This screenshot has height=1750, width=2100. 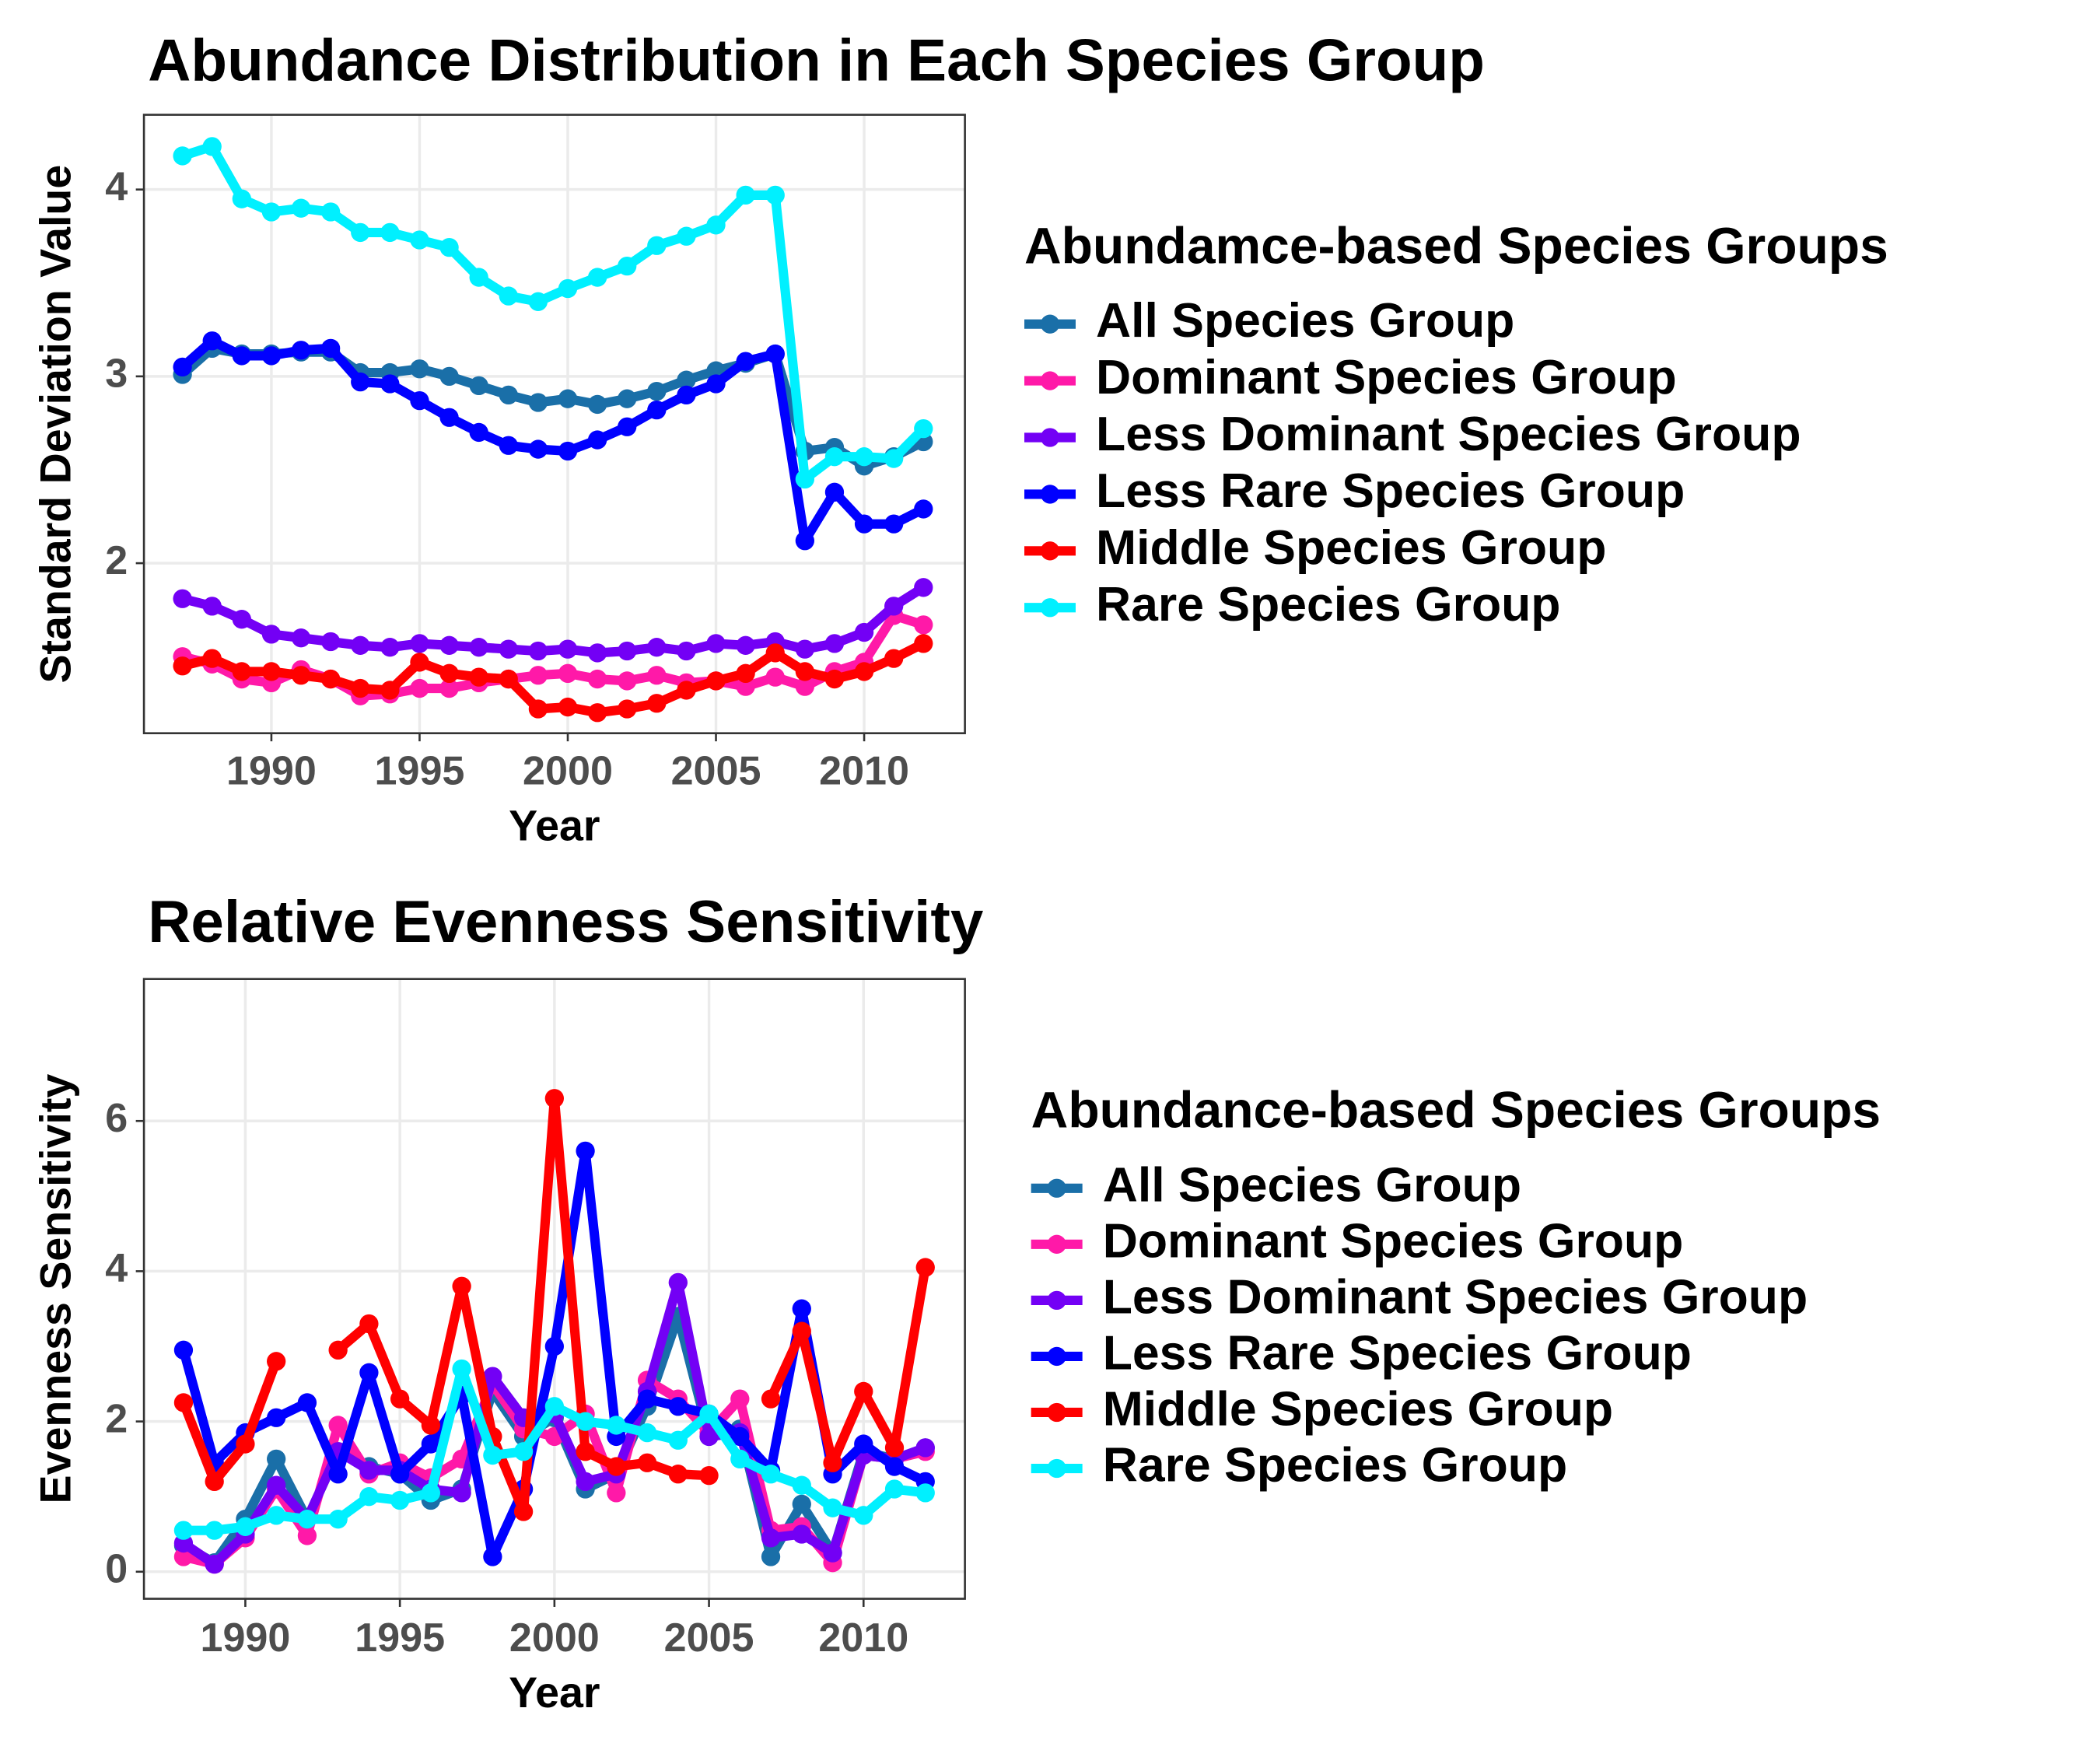 What do you see at coordinates (566, 922) in the screenshot?
I see `chart-title: Relative Evenness Sensitivity` at bounding box center [566, 922].